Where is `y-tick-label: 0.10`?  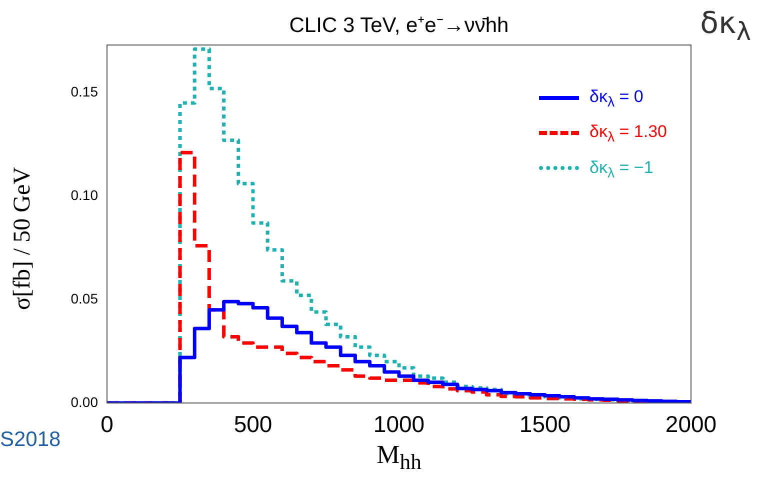
y-tick-label: 0.10 is located at coordinates (84, 194).